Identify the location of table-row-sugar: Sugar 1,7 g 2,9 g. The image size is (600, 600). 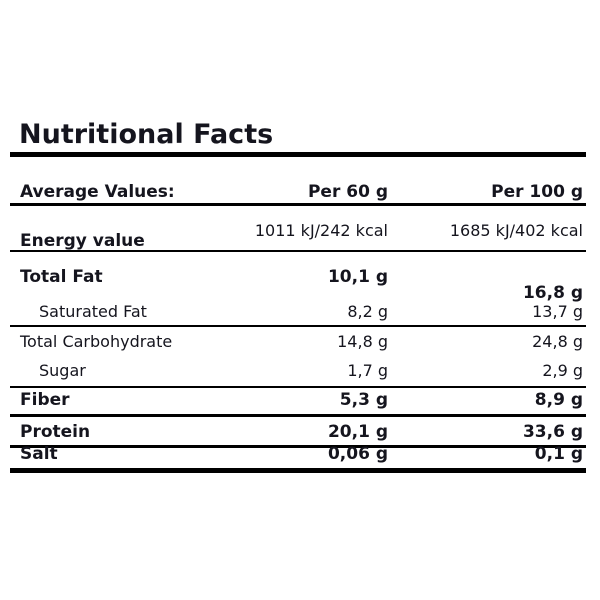
(298, 374).